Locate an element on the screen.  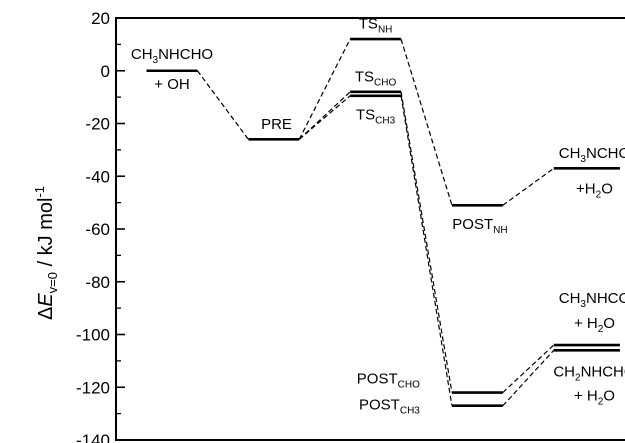
connector-post_ch3-prod_ch3 is located at coordinates (528, 378).